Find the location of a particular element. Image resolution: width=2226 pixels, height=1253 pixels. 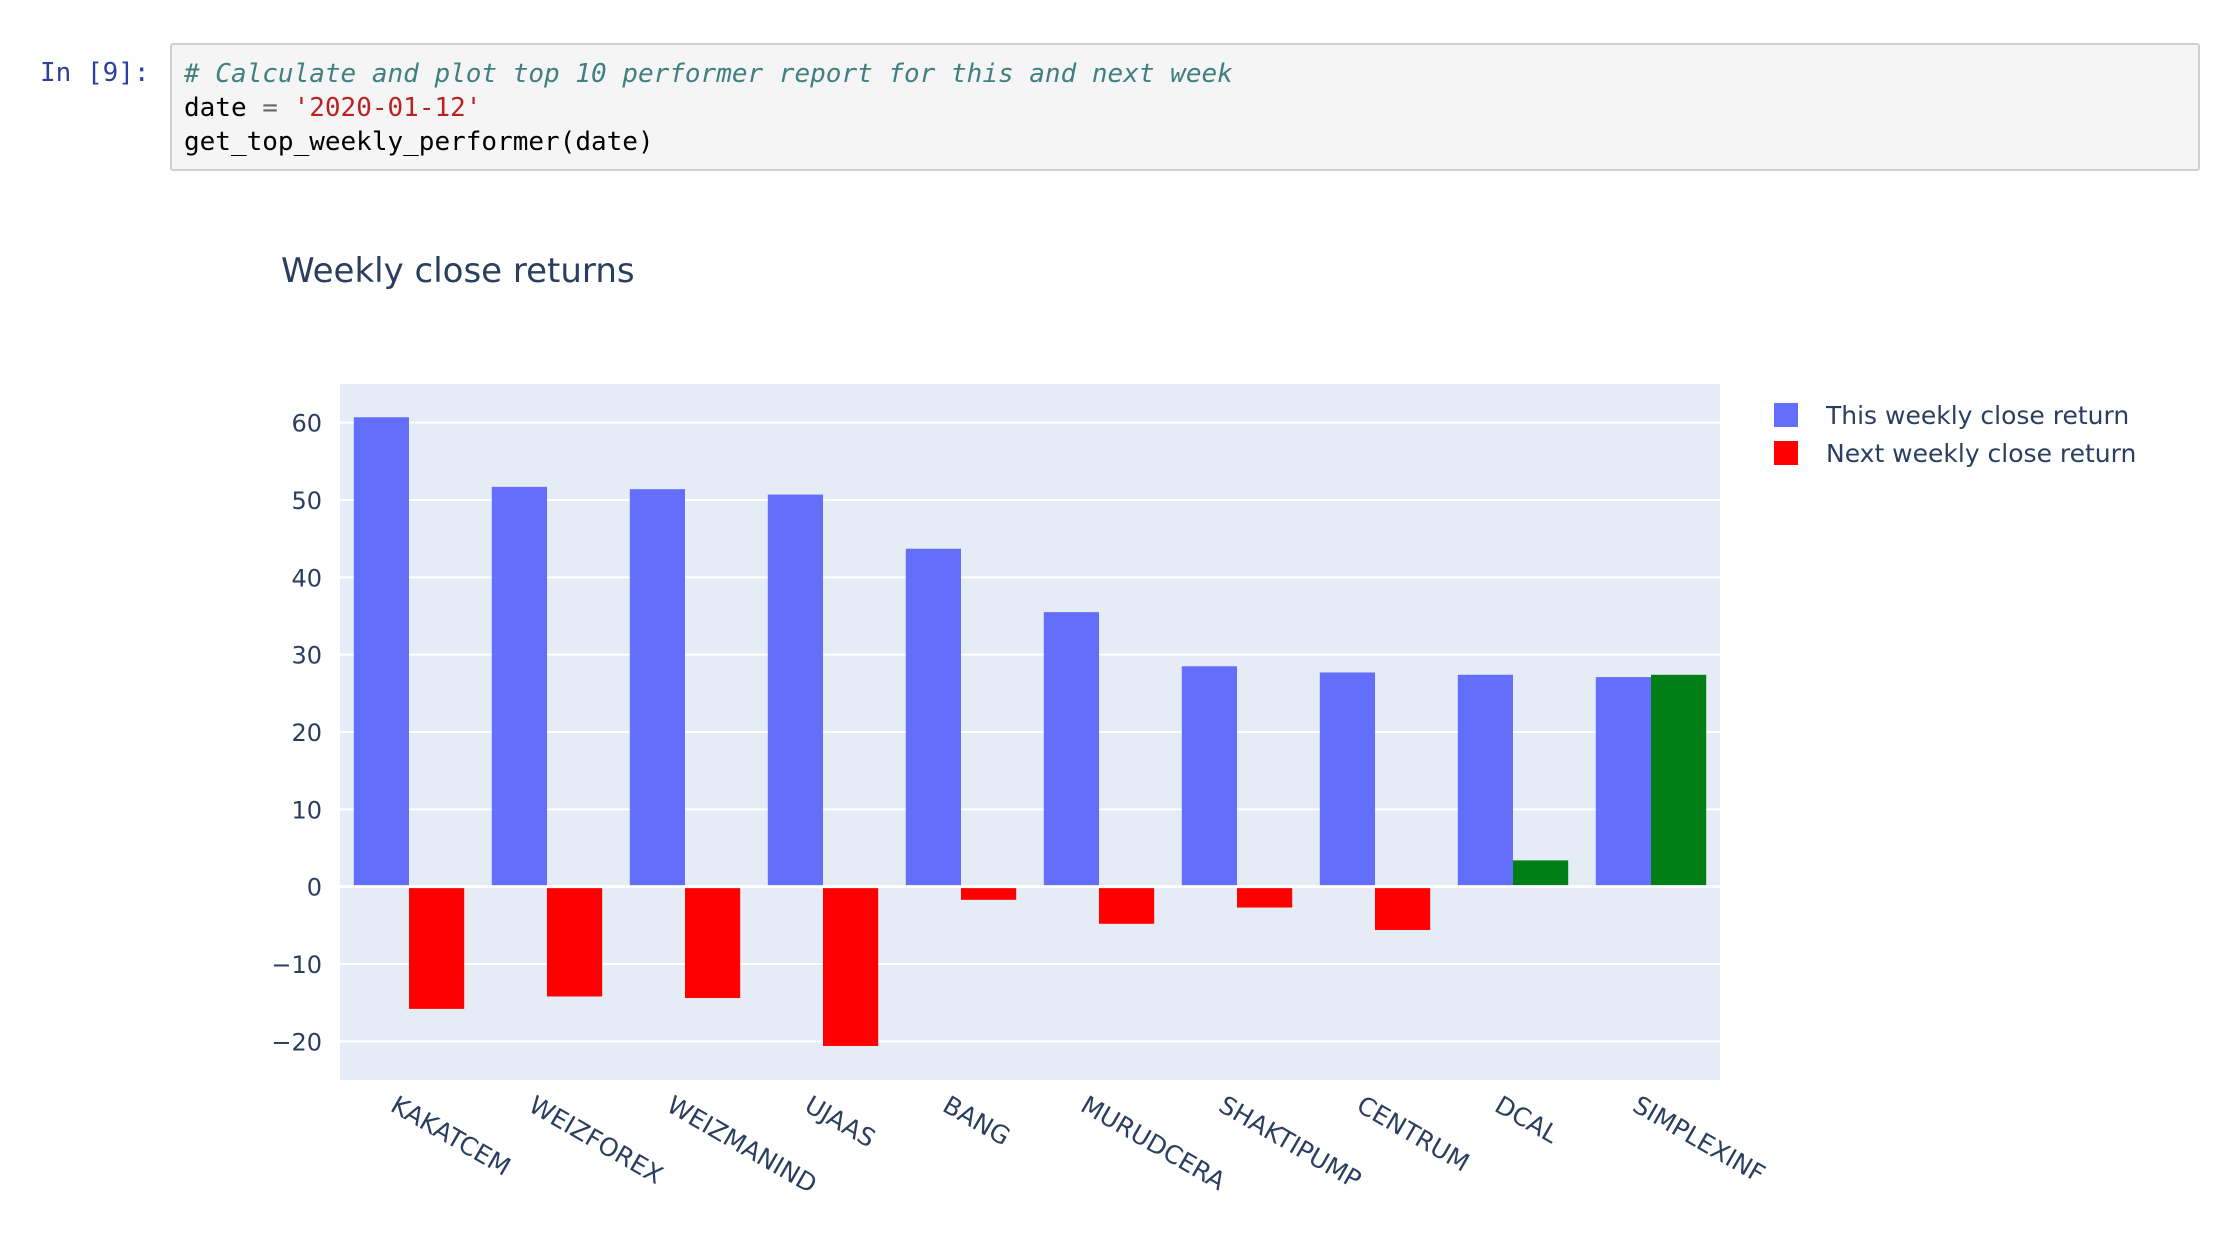

y-tick-label: −20 is located at coordinates (296, 1042).